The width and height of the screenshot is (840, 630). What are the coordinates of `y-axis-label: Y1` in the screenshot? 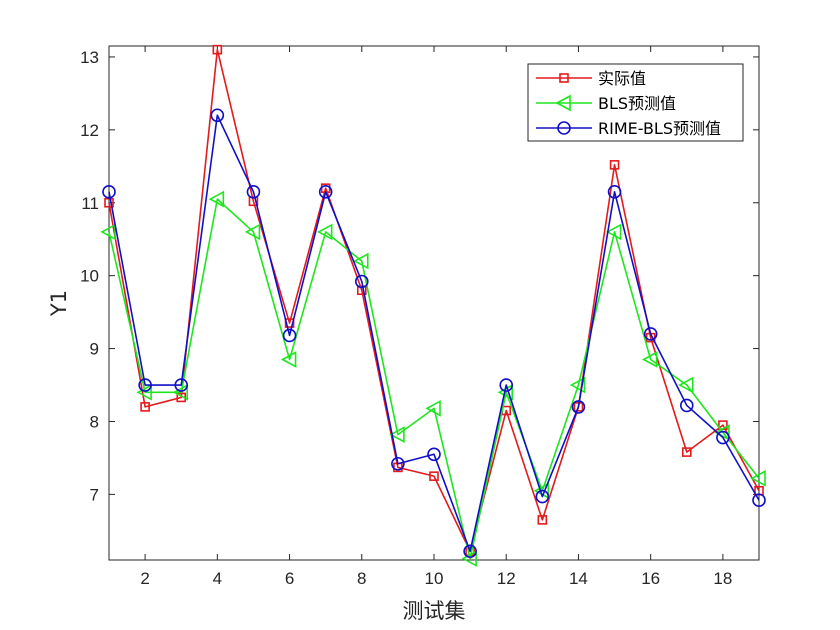 It's located at (59, 303).